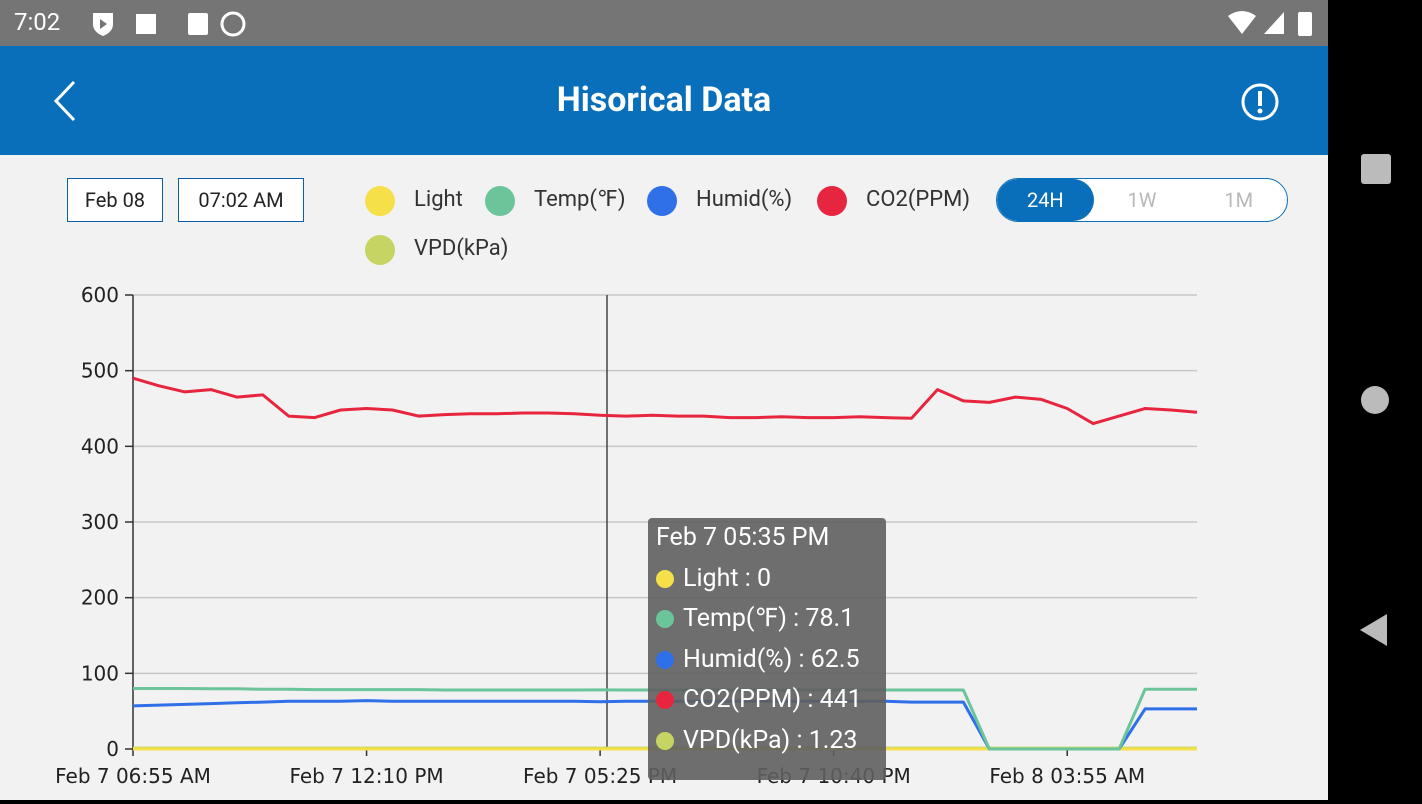  Describe the element at coordinates (1270, 23) in the screenshot. I see `signal-icons` at that location.